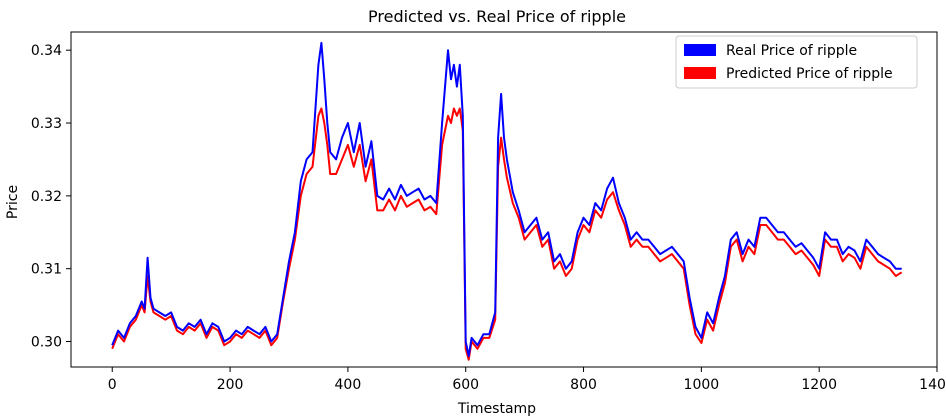 The height and width of the screenshot is (419, 946). What do you see at coordinates (702, 385) in the screenshot?
I see `x-tick-label: 1000` at bounding box center [702, 385].